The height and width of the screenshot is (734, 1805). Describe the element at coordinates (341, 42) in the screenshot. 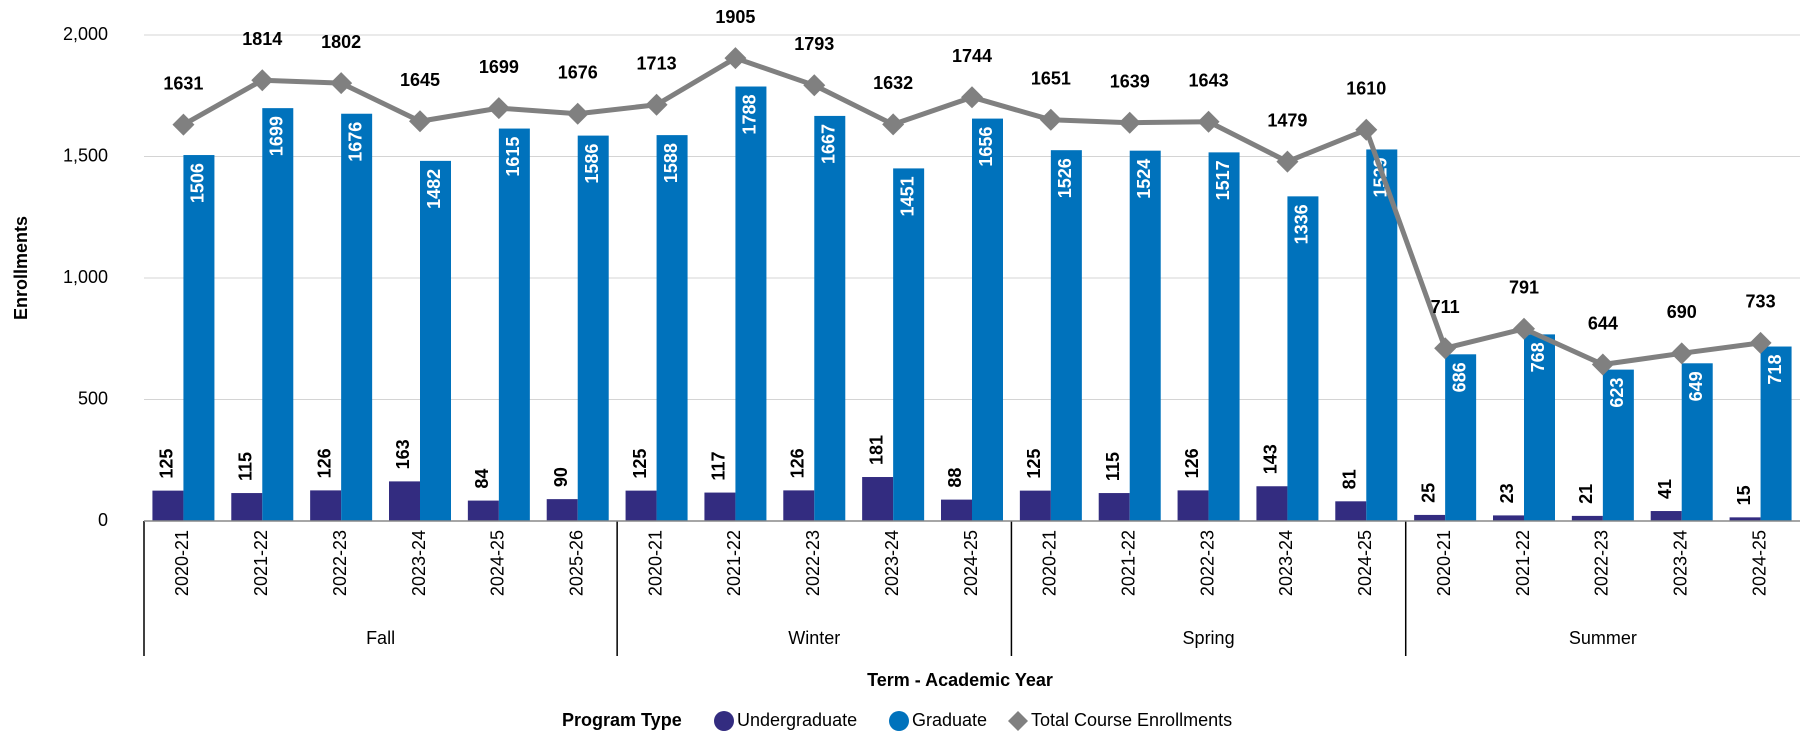

I see `data-label: 1802` at that location.